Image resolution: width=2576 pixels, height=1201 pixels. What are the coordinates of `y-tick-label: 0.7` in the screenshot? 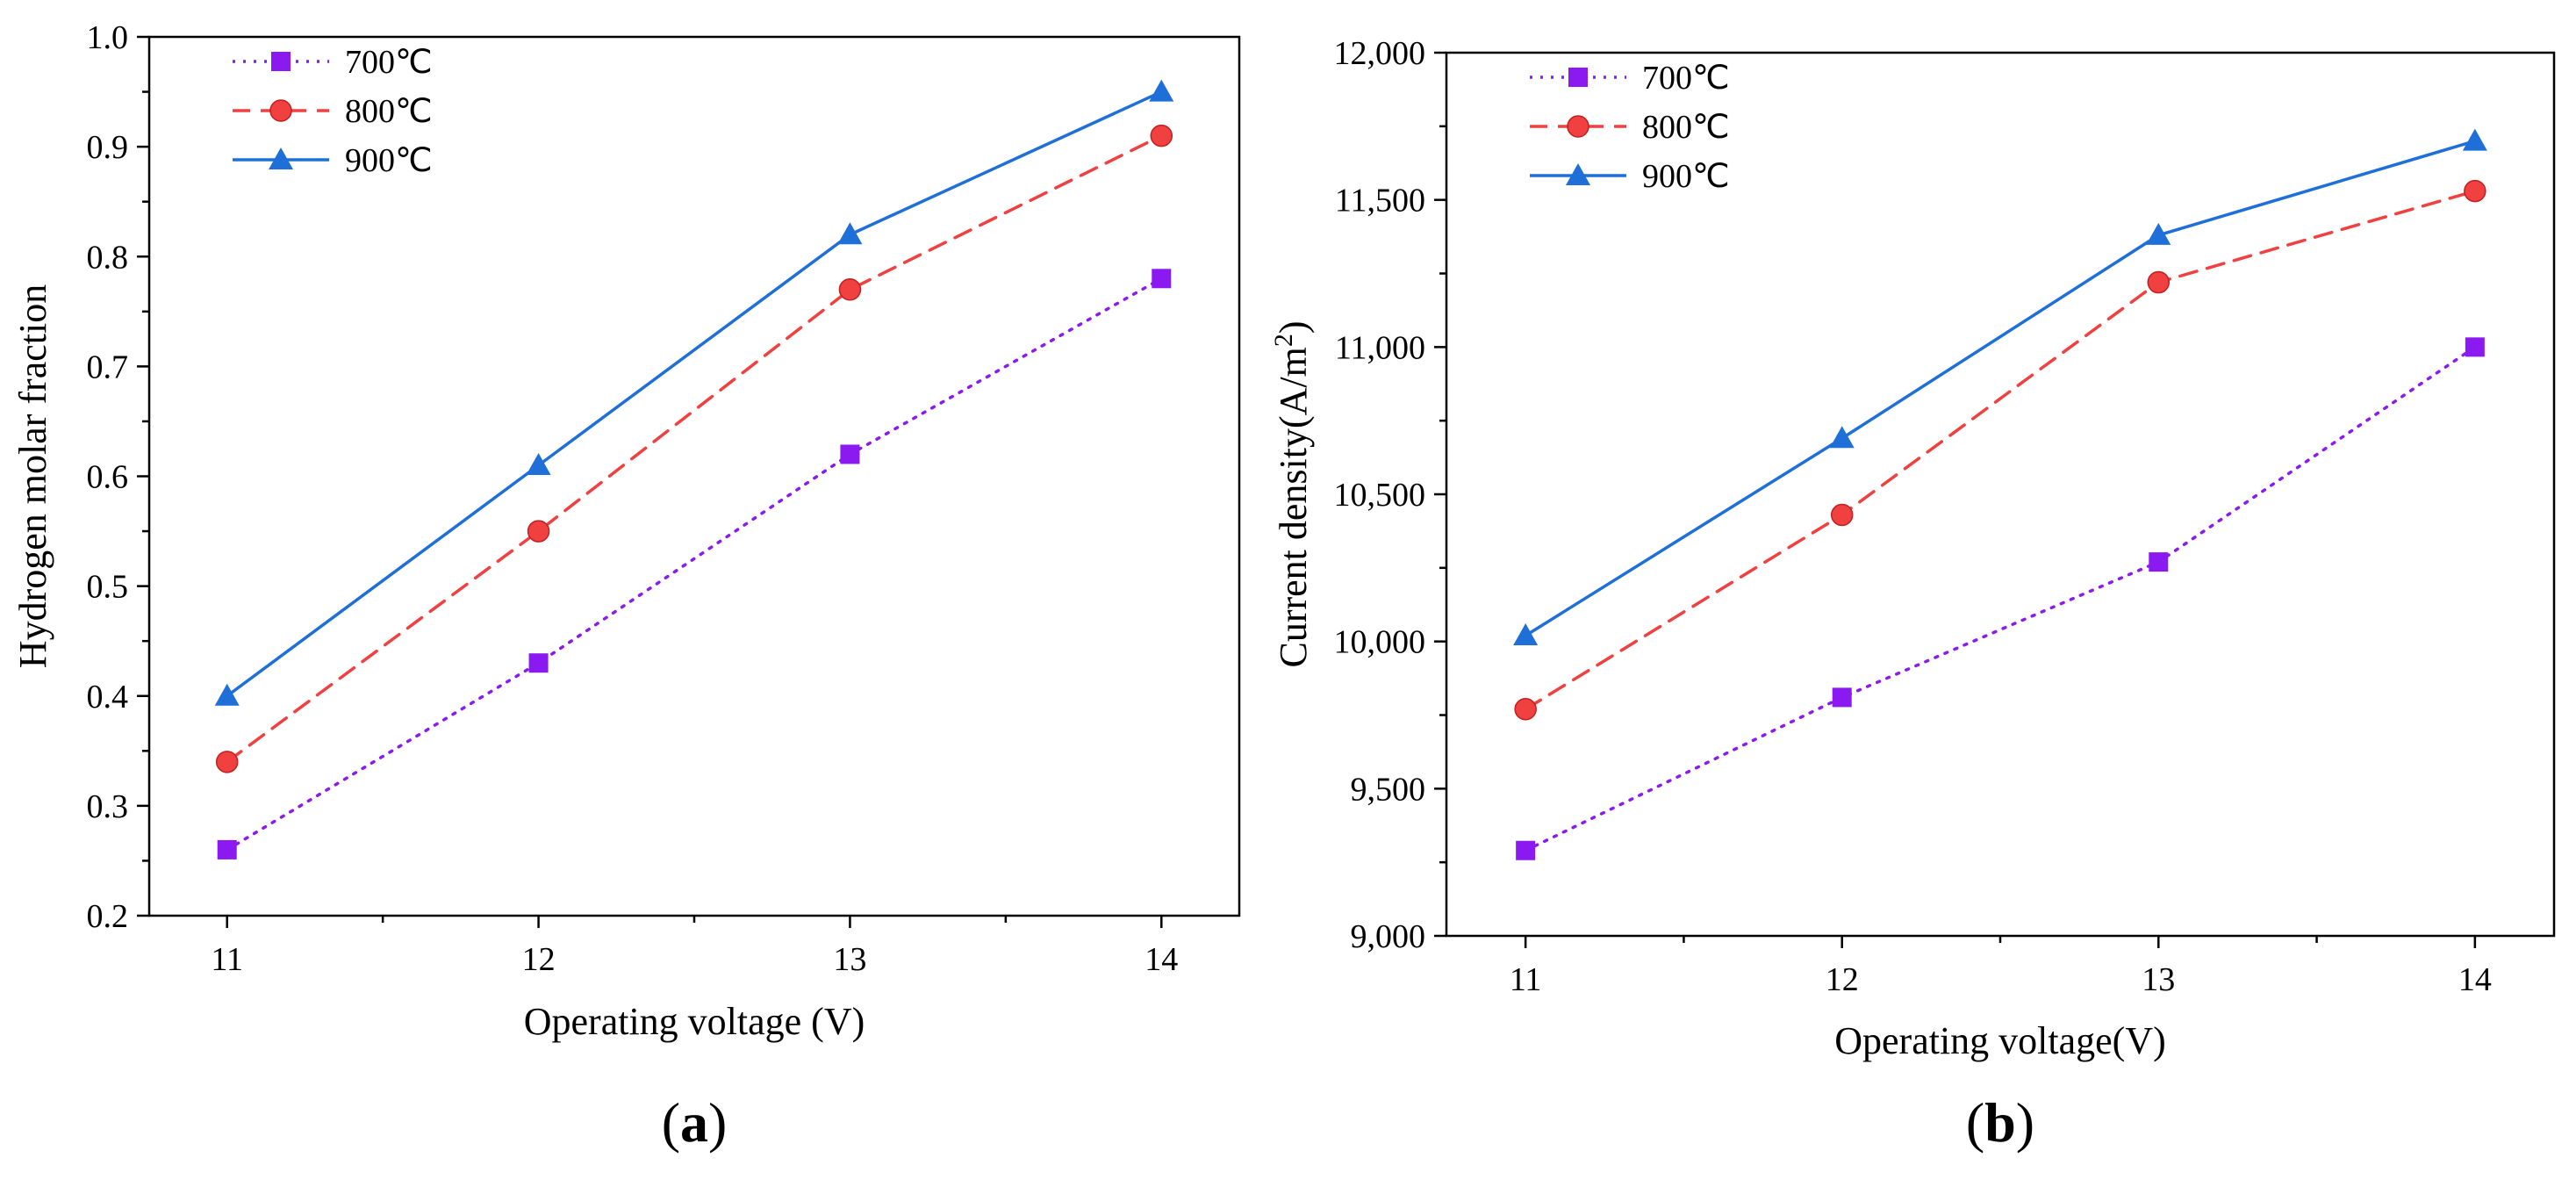 It's located at (108, 367).